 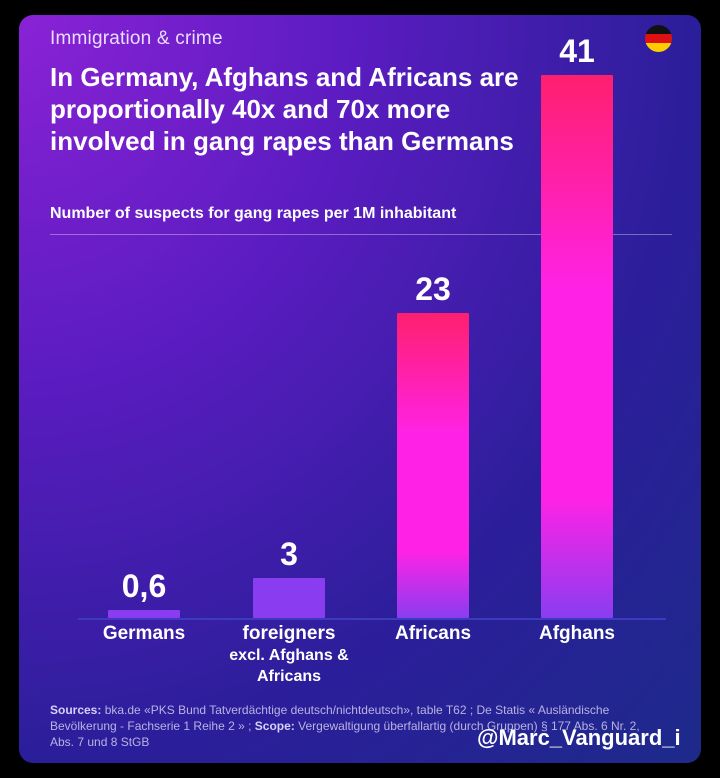 What do you see at coordinates (289, 554) in the screenshot?
I see `value-label: 3` at bounding box center [289, 554].